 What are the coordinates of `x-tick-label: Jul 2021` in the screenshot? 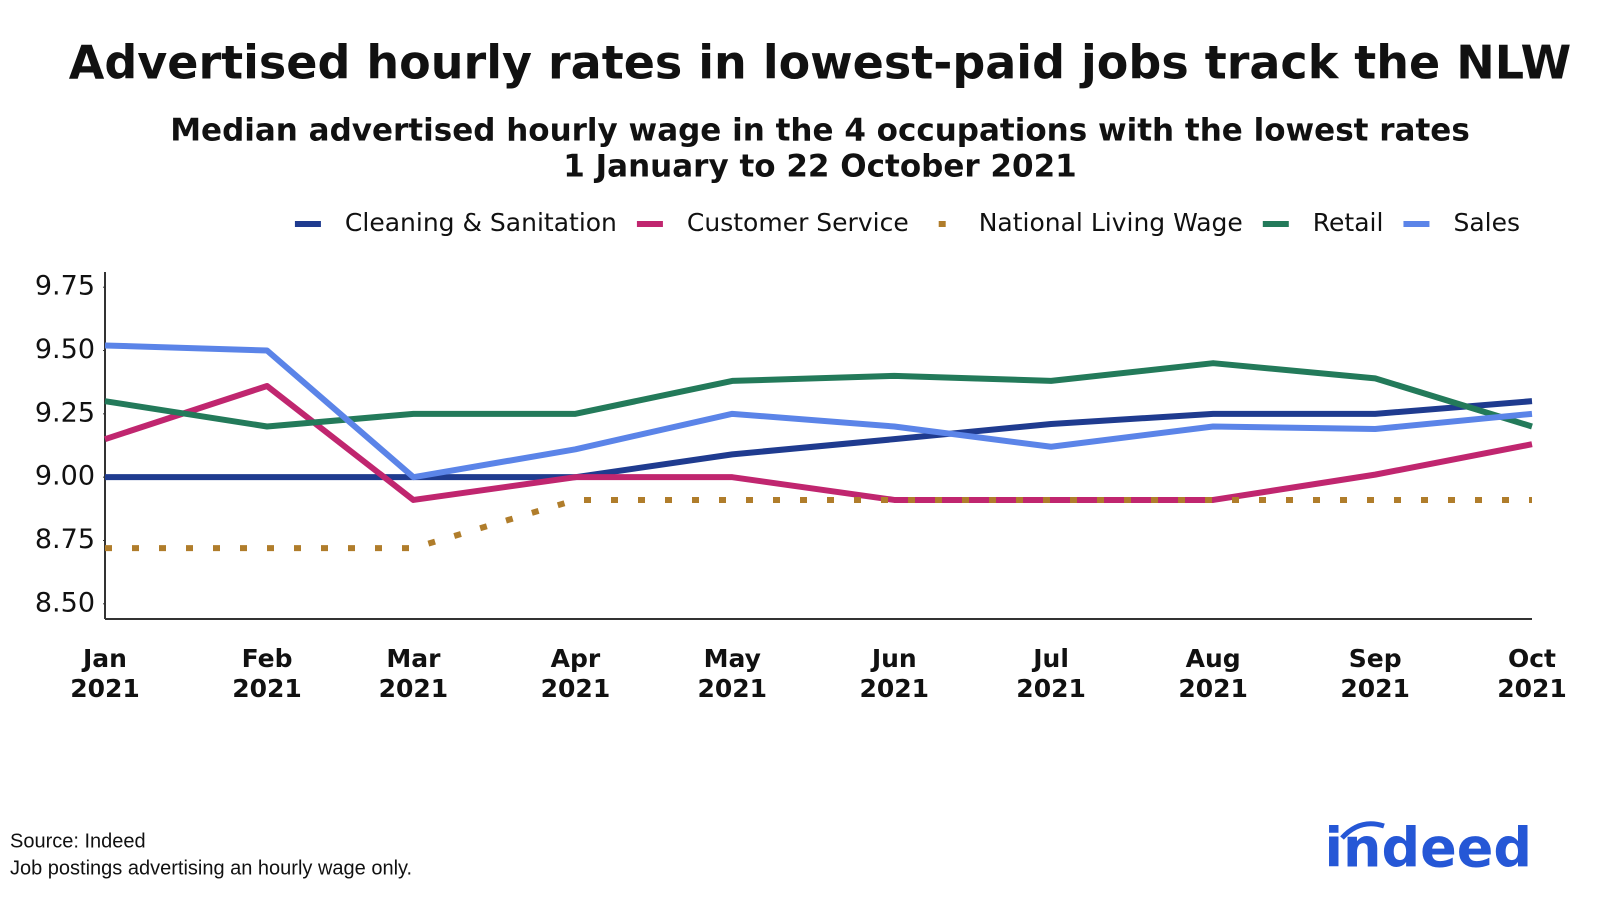 It's located at (1051, 673).